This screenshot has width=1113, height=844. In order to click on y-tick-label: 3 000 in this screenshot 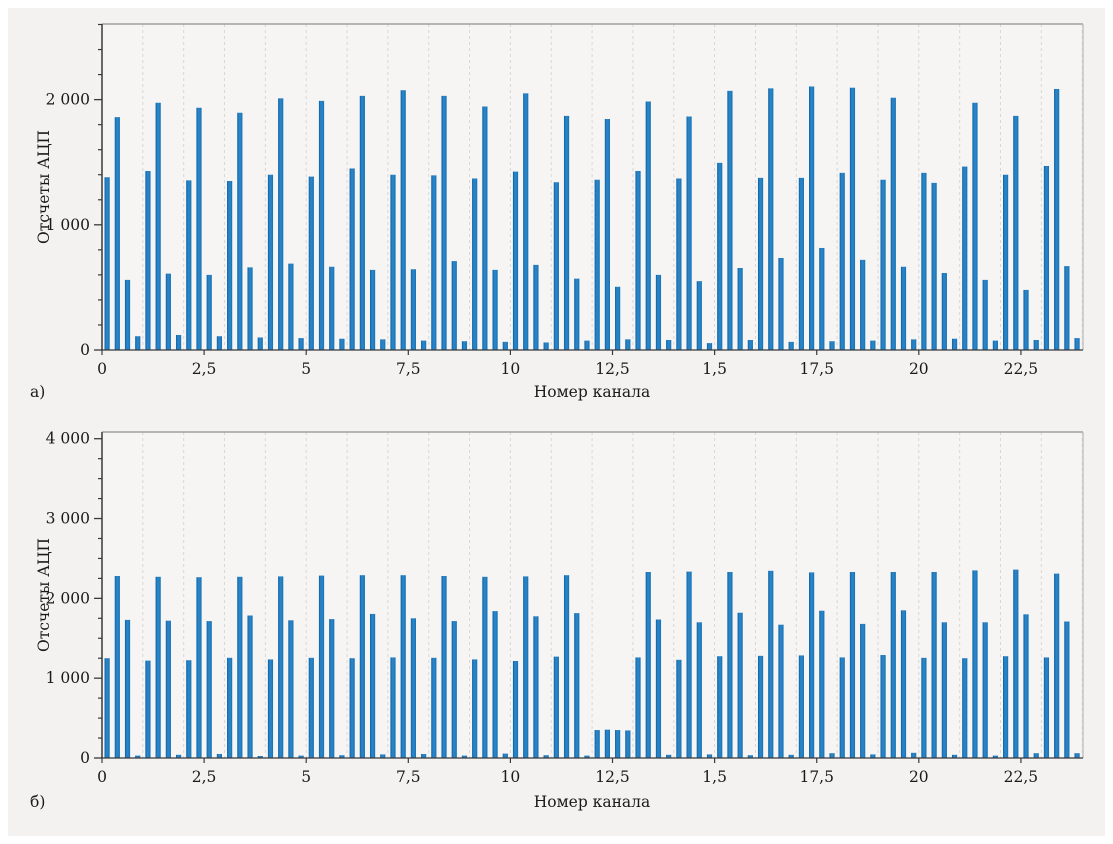, I will do `click(68, 519)`.